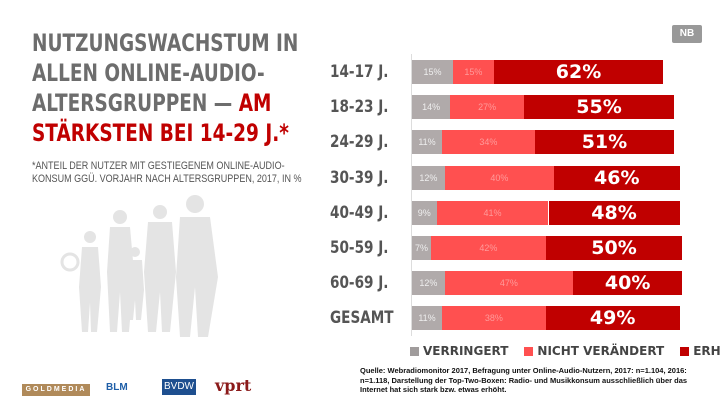 The width and height of the screenshot is (720, 405). What do you see at coordinates (117, 387) in the screenshot?
I see `logo-blm: BLM` at bounding box center [117, 387].